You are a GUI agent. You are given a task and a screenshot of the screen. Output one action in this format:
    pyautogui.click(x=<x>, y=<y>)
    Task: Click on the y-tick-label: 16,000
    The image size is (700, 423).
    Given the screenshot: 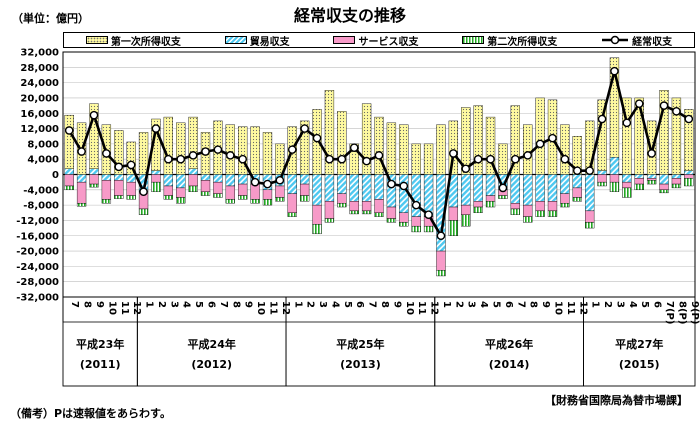 What is the action you would take?
    pyautogui.click(x=39, y=114)
    